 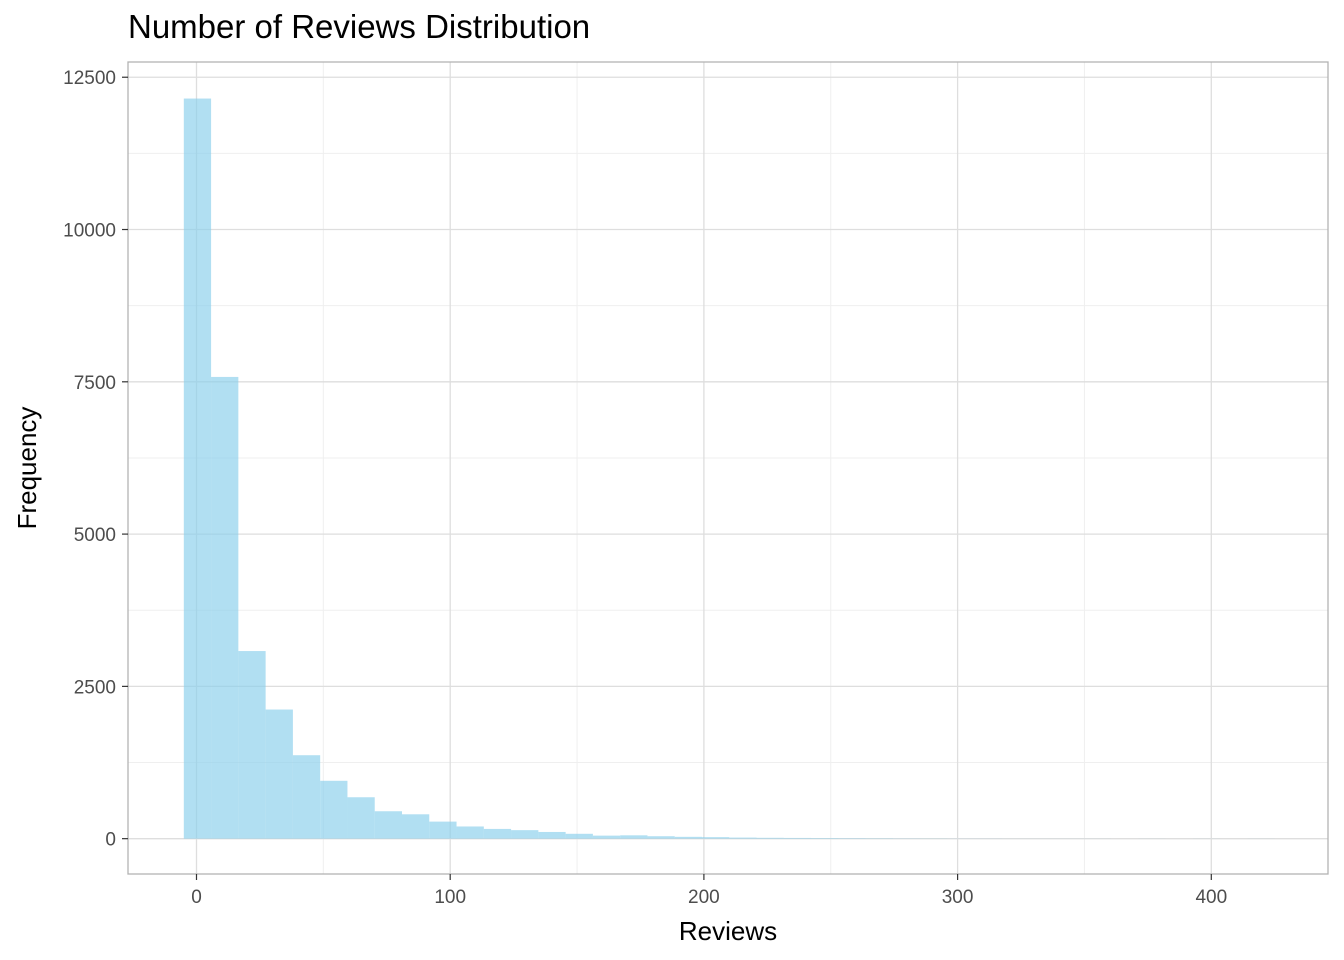 What do you see at coordinates (27, 468) in the screenshot?
I see `y-axis-title: Frequency` at bounding box center [27, 468].